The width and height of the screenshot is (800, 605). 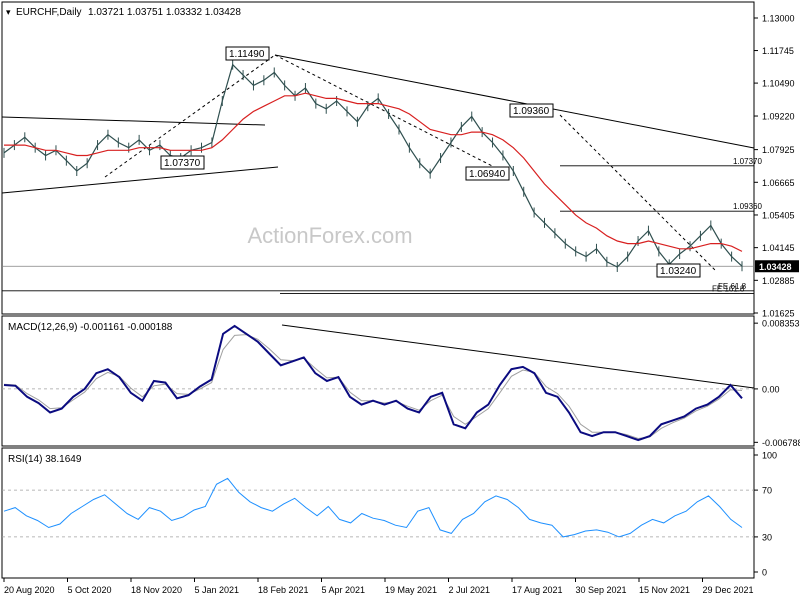 I want to click on price-axis-label: 1.04145, so click(x=778, y=248).